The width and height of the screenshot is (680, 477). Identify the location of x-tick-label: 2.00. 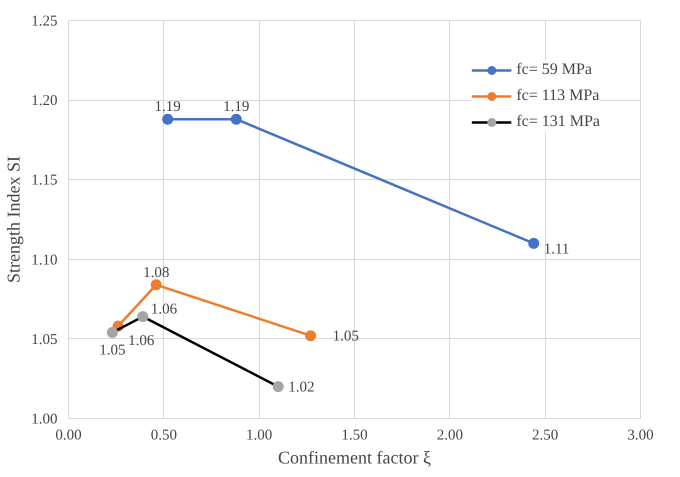
(449, 436).